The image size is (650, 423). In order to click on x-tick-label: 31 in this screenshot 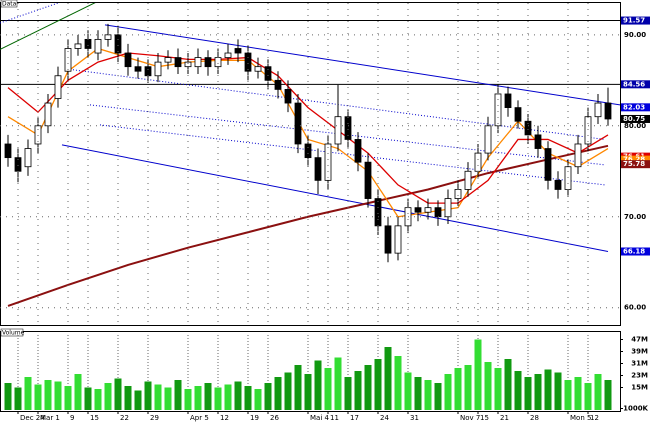, I will do `click(414, 418)`.